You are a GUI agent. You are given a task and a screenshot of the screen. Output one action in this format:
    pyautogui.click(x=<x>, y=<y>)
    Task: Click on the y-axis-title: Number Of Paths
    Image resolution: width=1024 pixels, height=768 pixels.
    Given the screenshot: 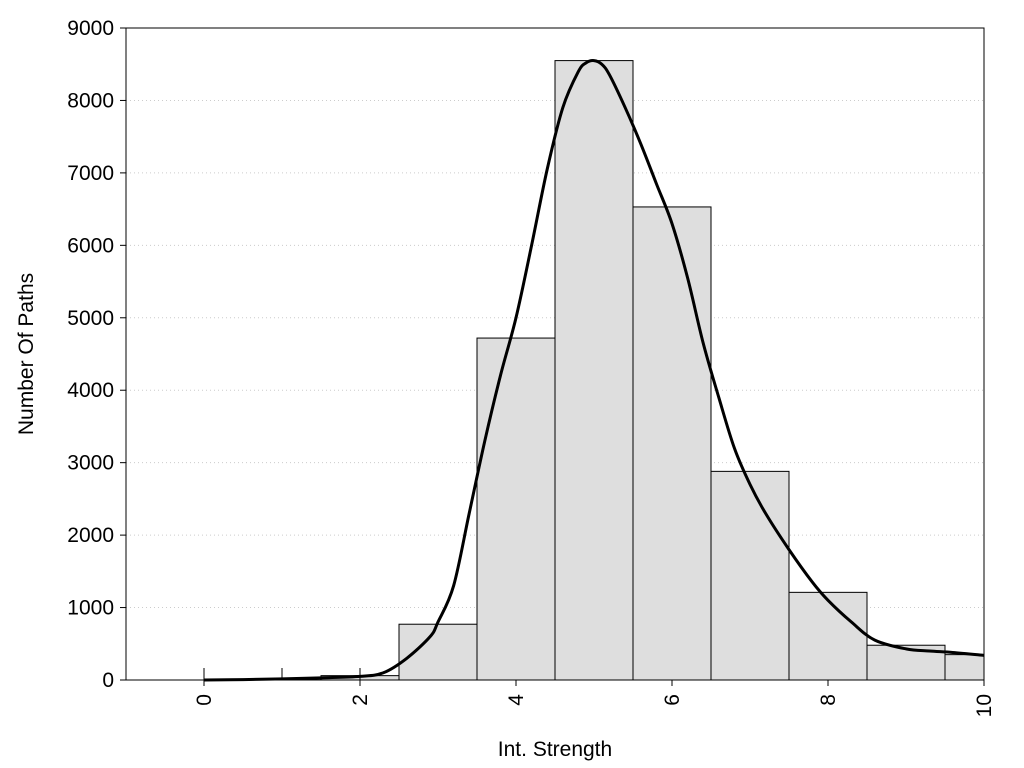 What is the action you would take?
    pyautogui.click(x=26, y=354)
    